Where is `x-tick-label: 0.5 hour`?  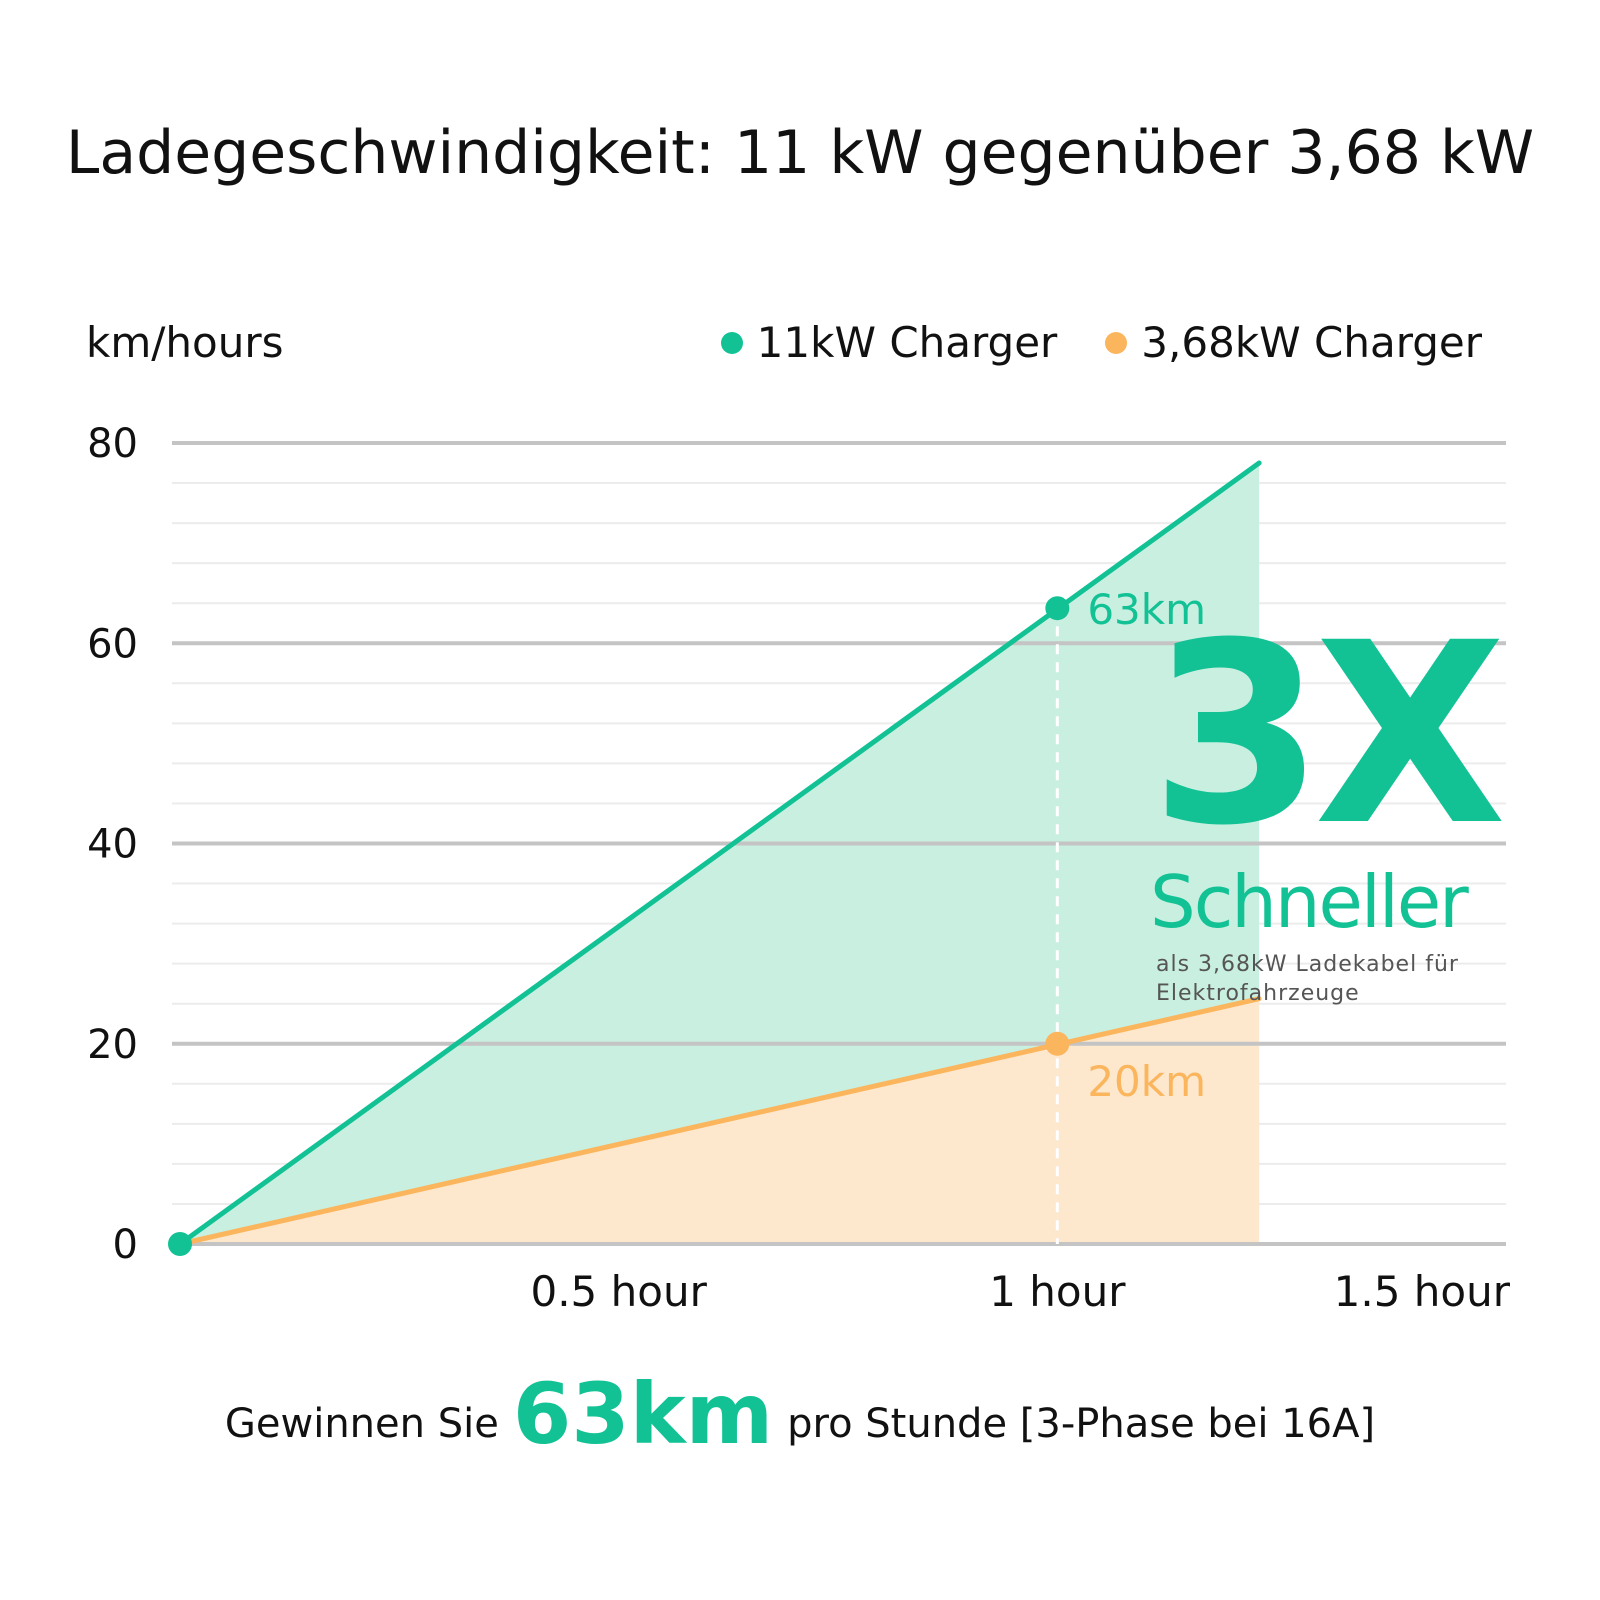 x-tick-label: 0.5 hour is located at coordinates (618, 1291).